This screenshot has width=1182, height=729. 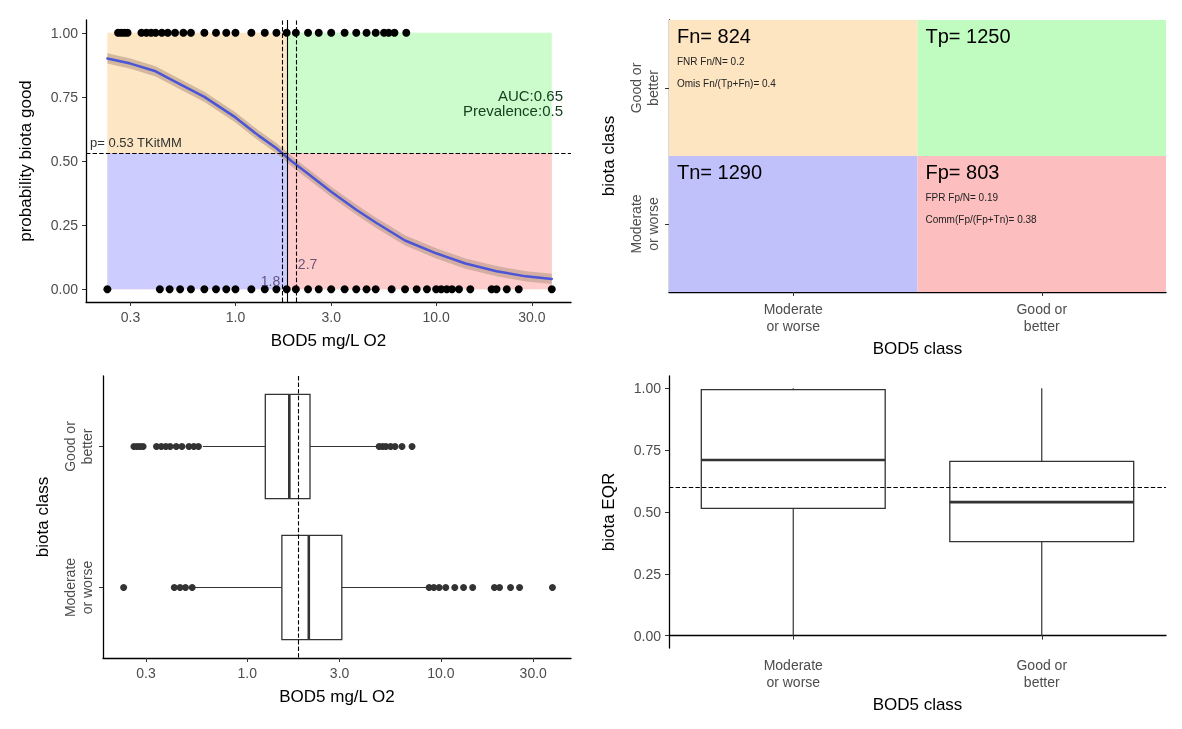 I want to click on annotation: Prevalence:0.5, so click(x=512, y=110).